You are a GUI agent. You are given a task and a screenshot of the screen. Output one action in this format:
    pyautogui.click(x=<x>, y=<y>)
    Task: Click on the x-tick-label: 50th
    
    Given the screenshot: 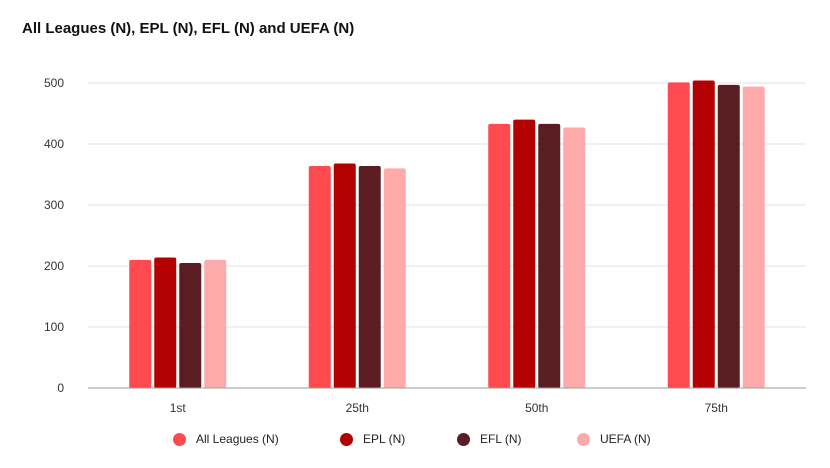 What is the action you would take?
    pyautogui.click(x=536, y=408)
    